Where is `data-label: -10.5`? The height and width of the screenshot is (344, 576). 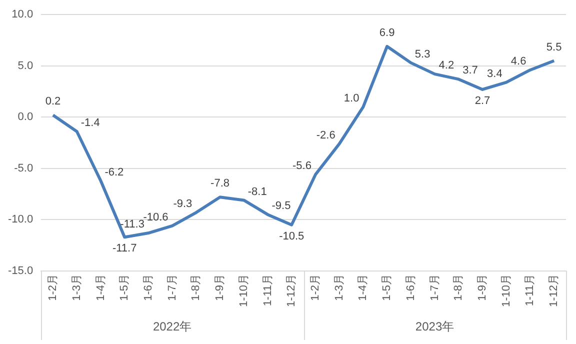
data-label: -10.5 is located at coordinates (291, 236).